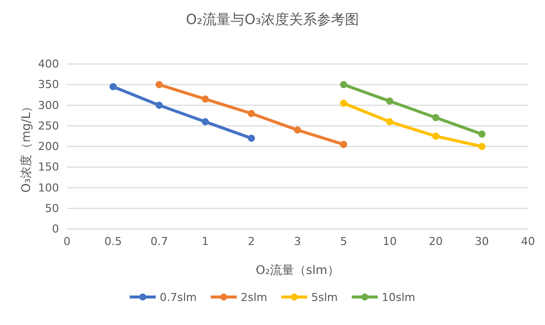 The width and height of the screenshot is (545, 325). Describe the element at coordinates (399, 297) in the screenshot. I see `legend-label: 10slm` at that location.